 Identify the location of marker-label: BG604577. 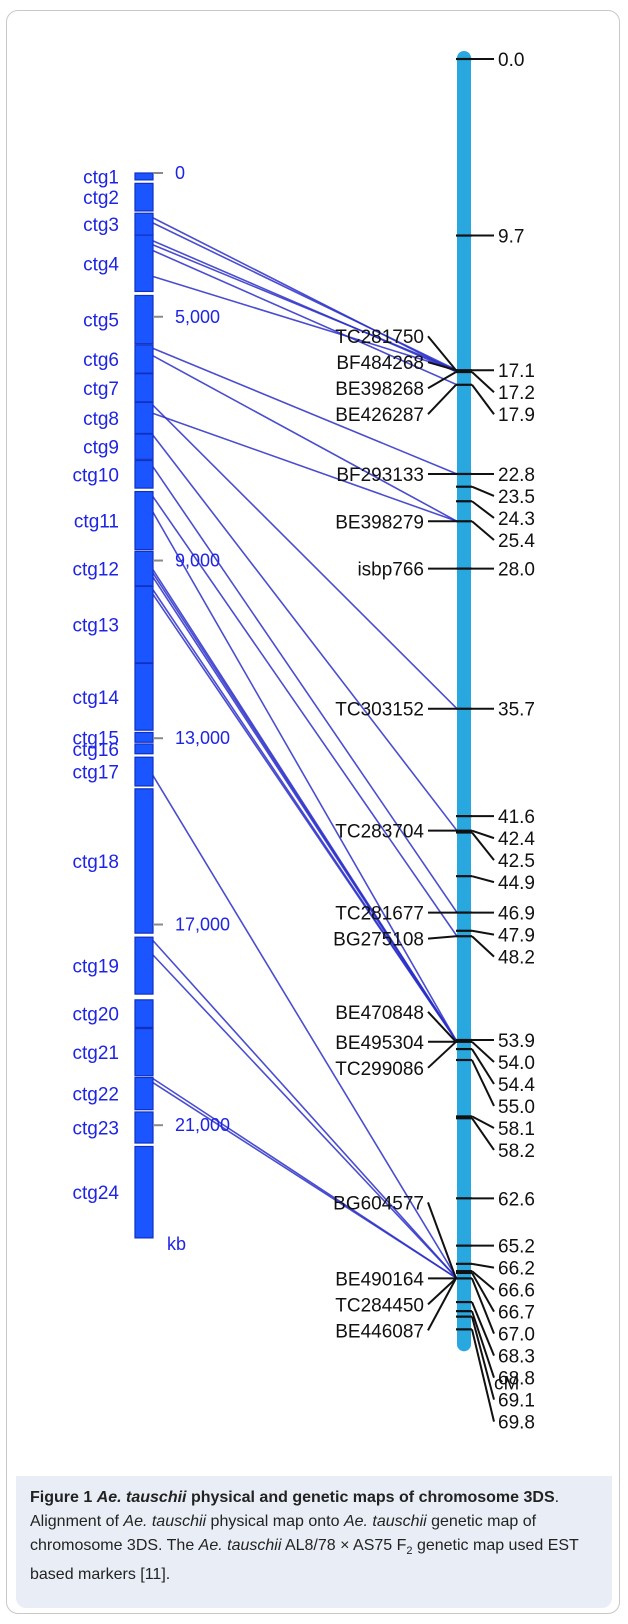
(378, 1203).